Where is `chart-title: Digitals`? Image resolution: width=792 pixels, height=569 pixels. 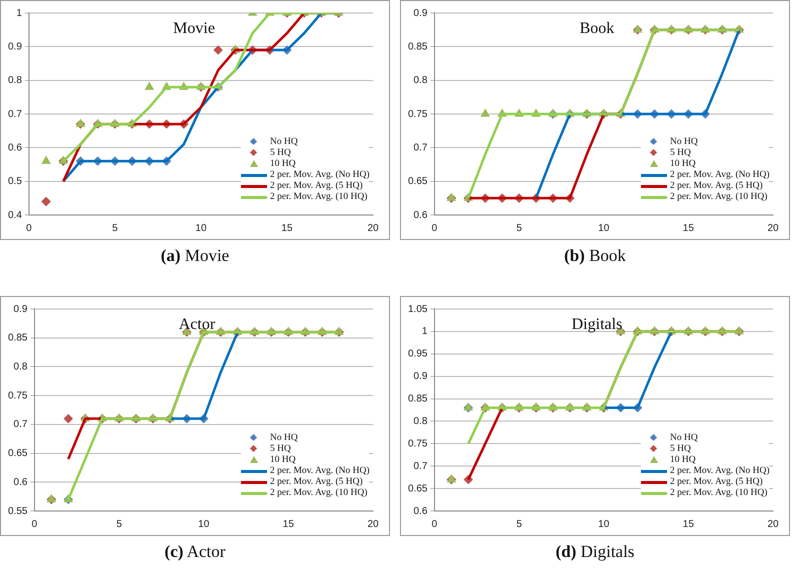 chart-title: Digitals is located at coordinates (597, 325).